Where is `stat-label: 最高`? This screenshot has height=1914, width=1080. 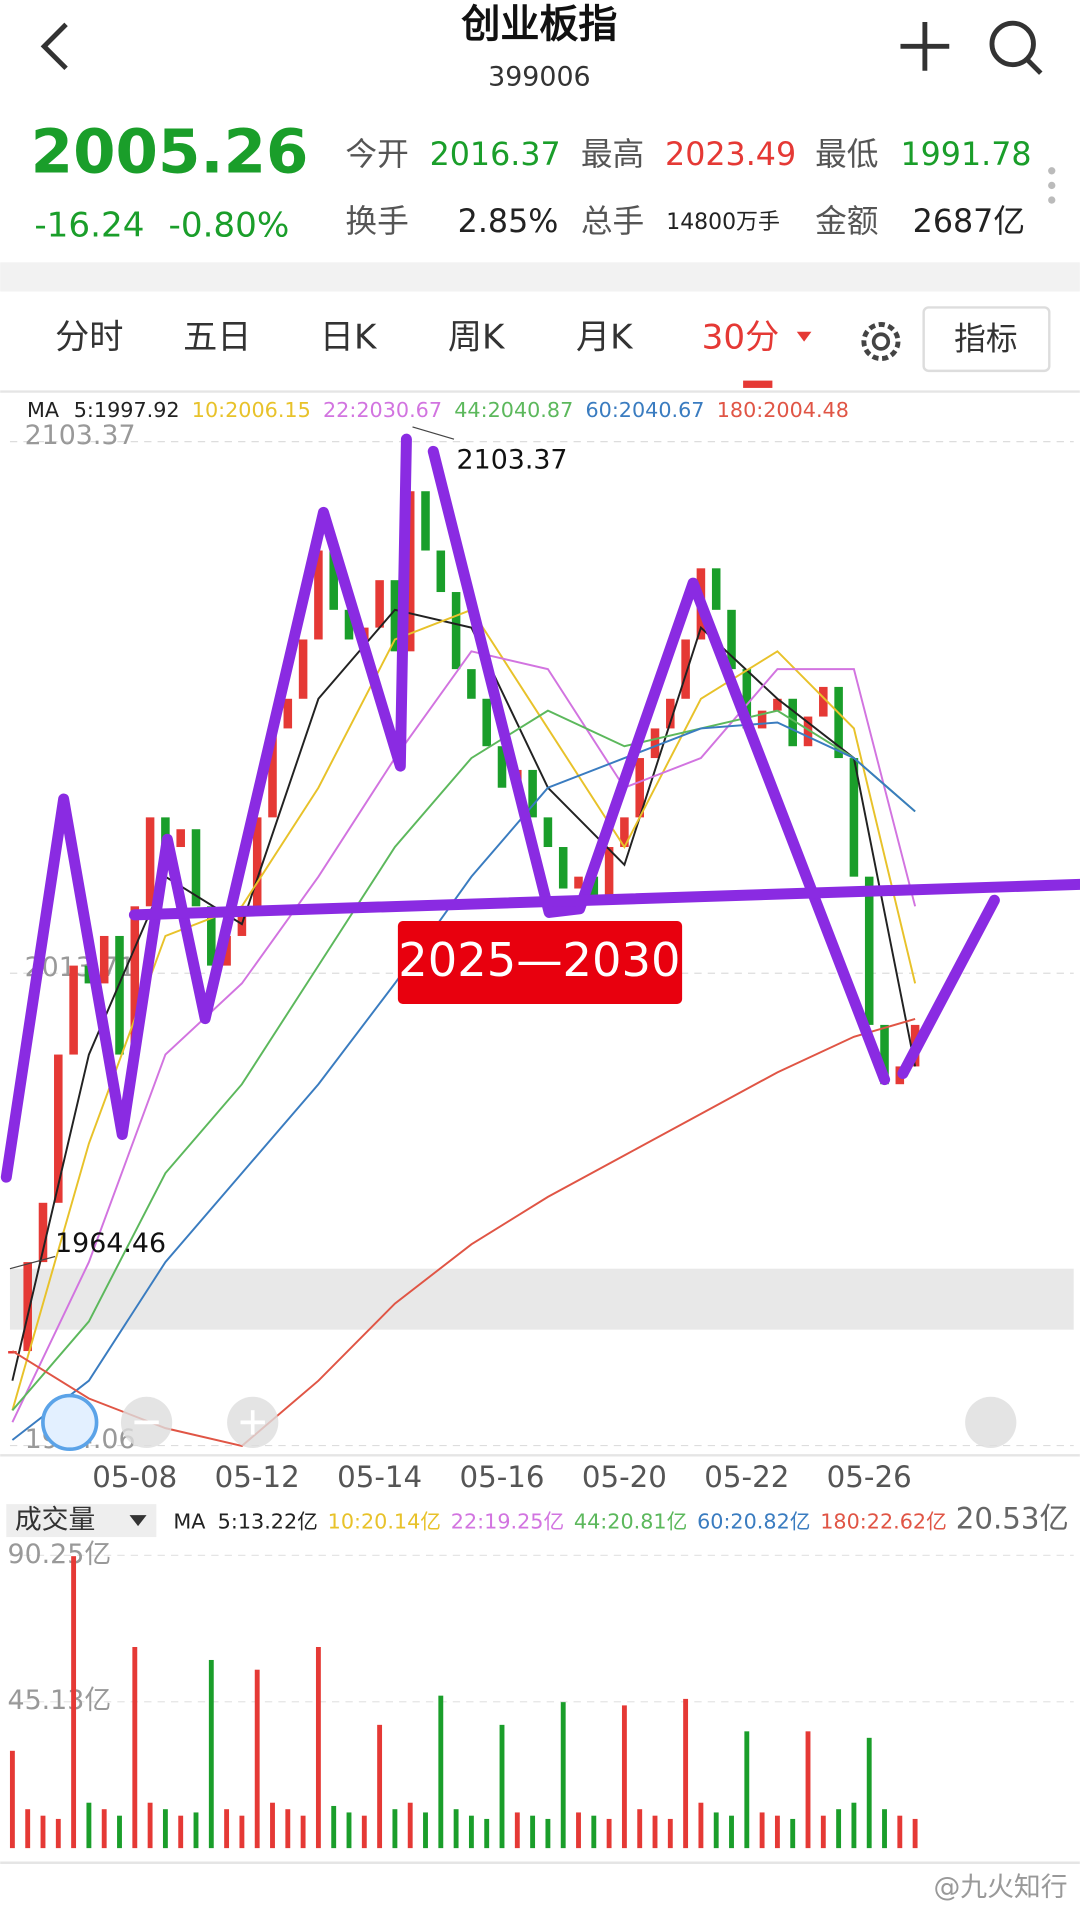 stat-label: 最高 is located at coordinates (612, 155).